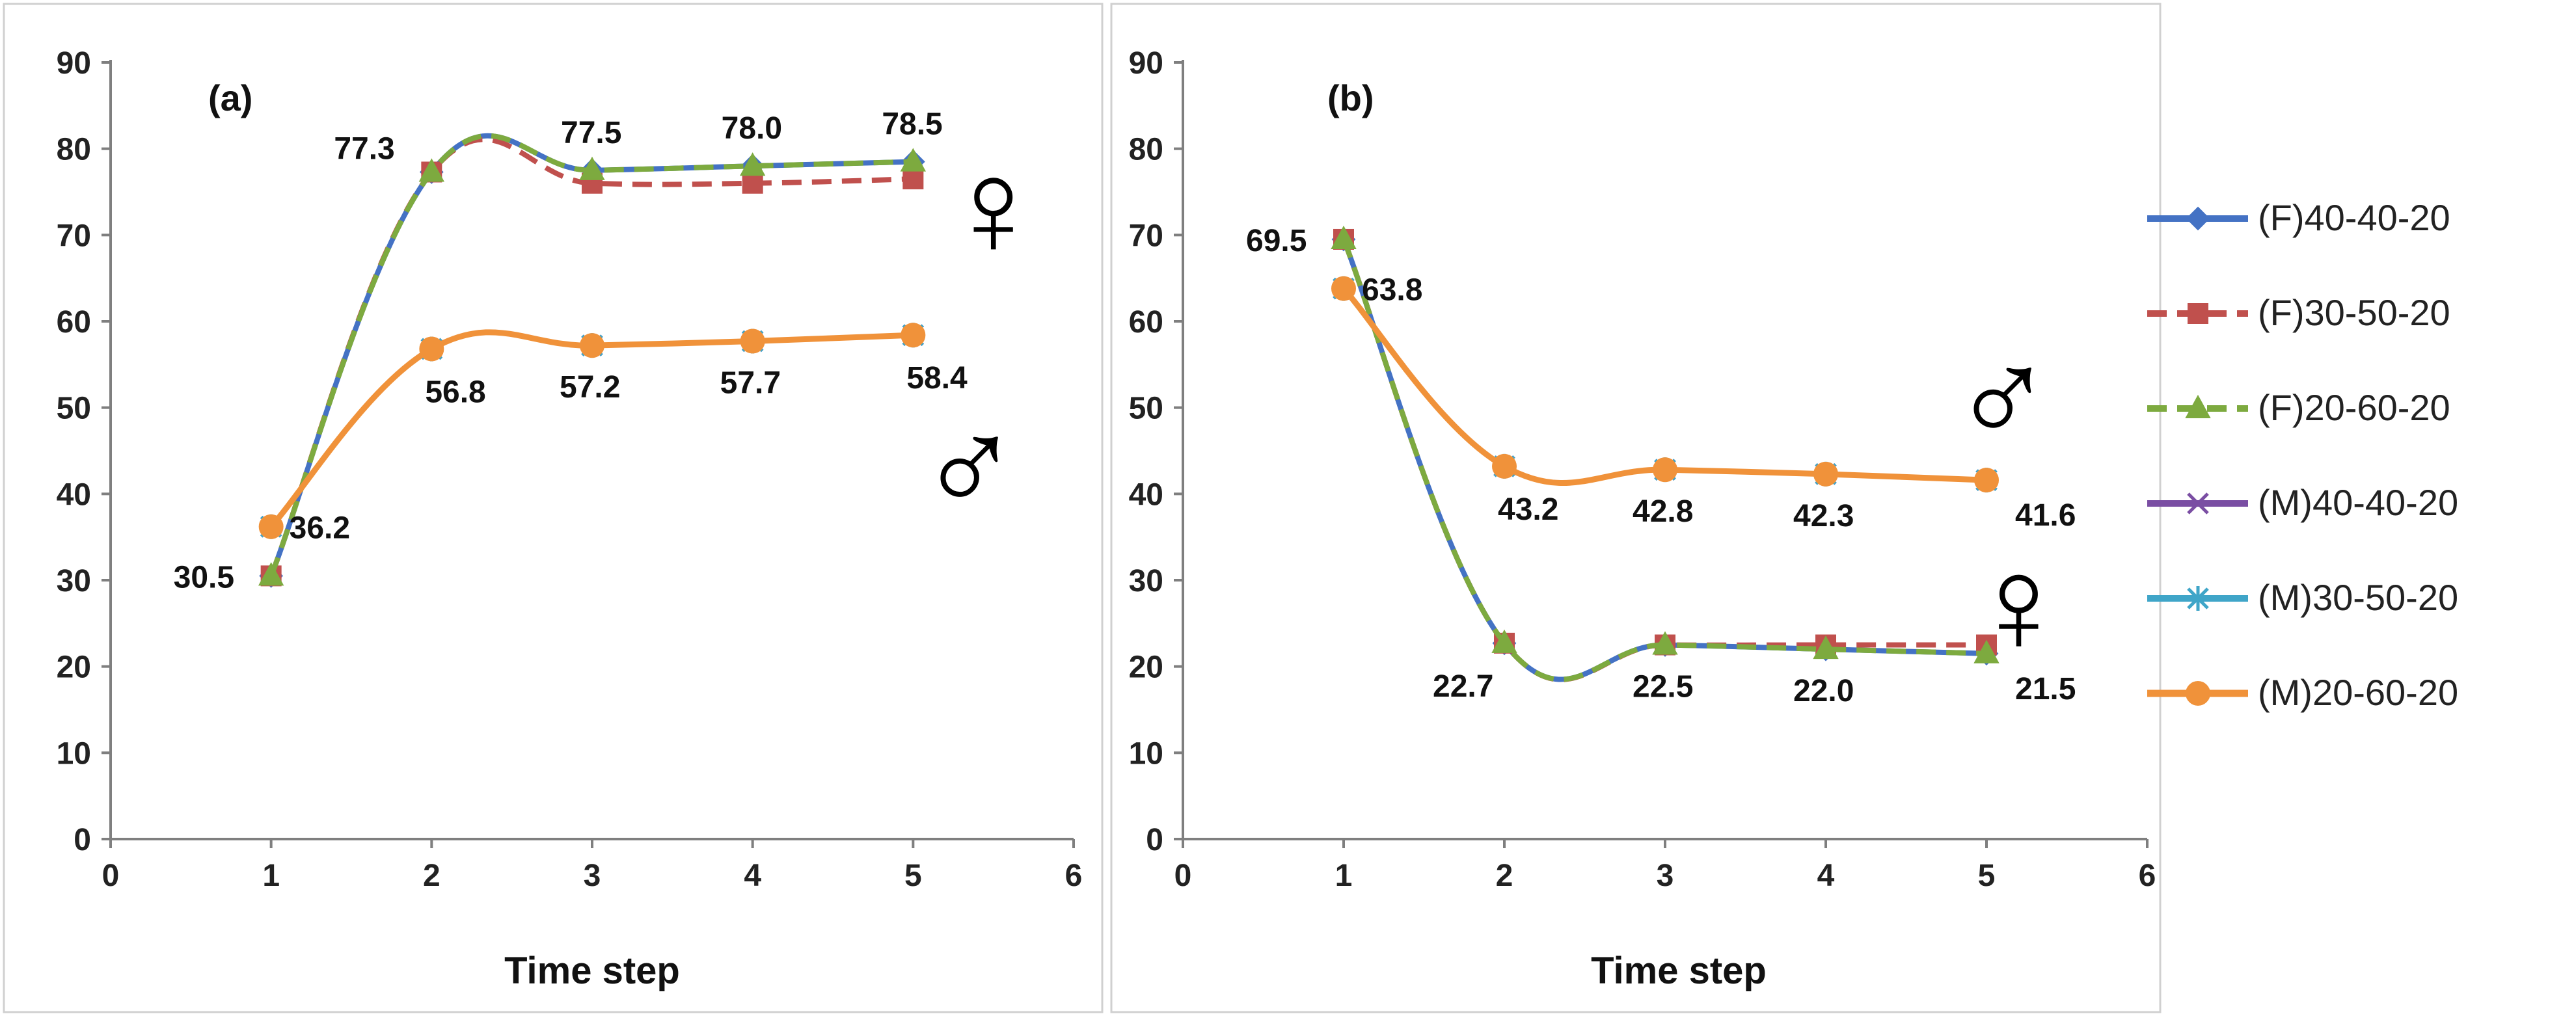 This screenshot has height=1016, width=2576. I want to click on panel-b-x-tick-label: 1, so click(1344, 876).